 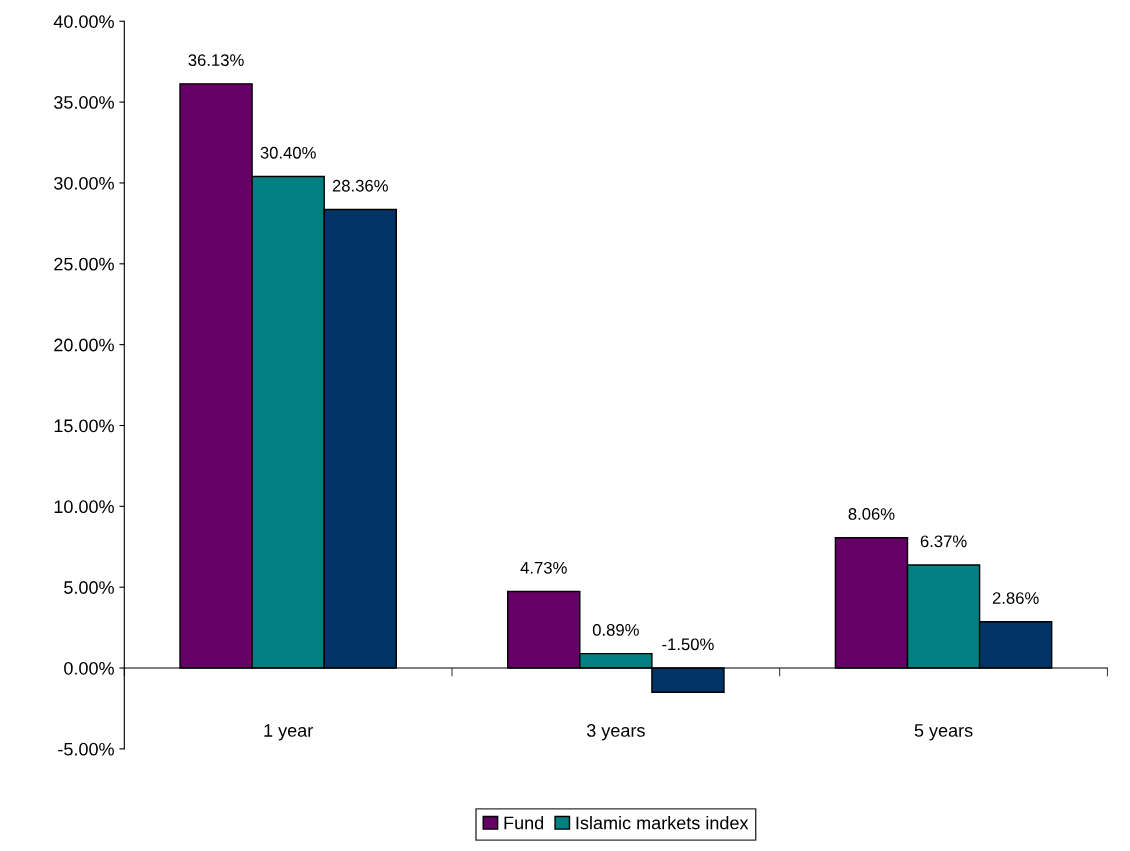 What do you see at coordinates (1015, 598) in the screenshot?
I see `data-label: 2.86%` at bounding box center [1015, 598].